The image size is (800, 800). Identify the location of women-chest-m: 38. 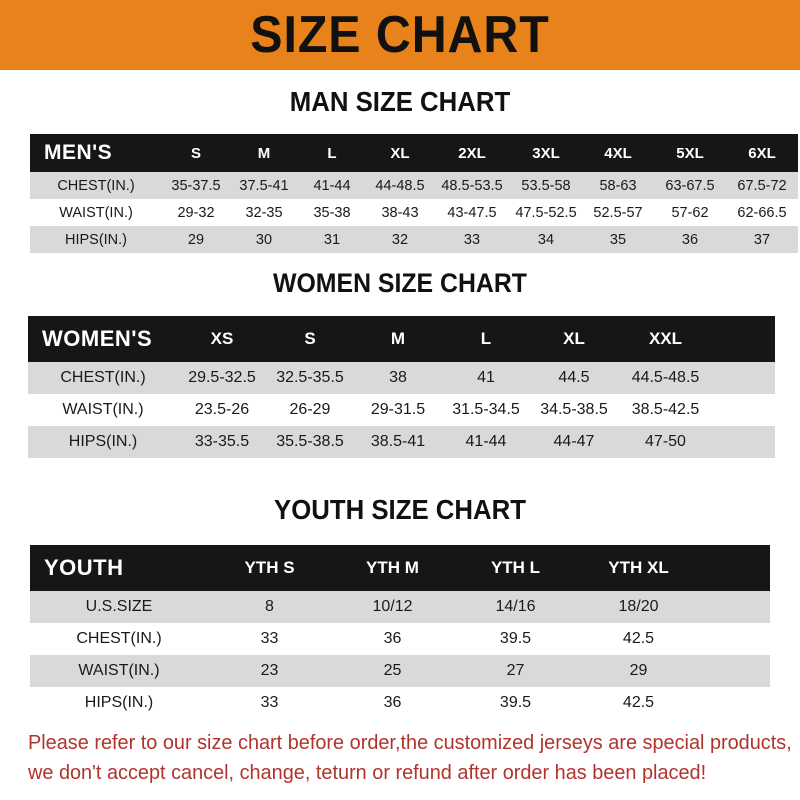
(398, 377).